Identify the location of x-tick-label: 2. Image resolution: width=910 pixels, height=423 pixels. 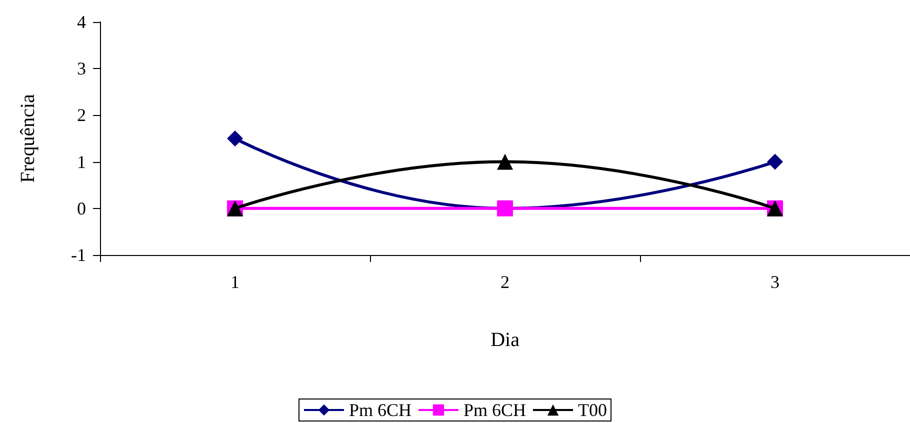
(505, 282).